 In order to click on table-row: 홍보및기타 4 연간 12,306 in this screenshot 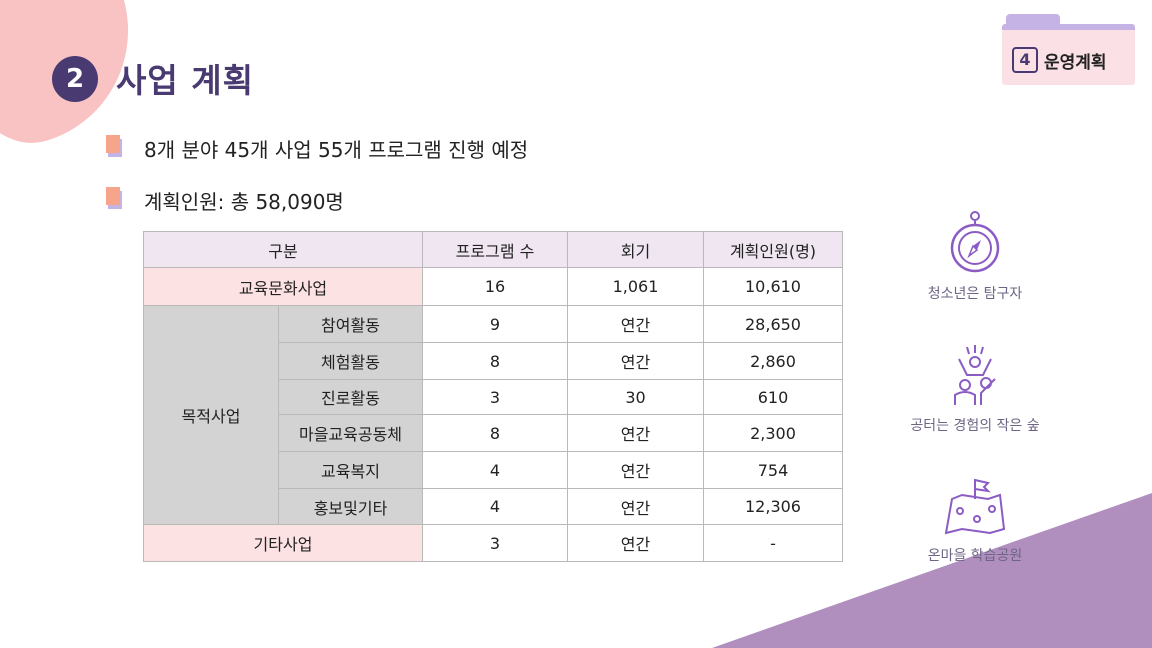, I will do `click(493, 506)`.